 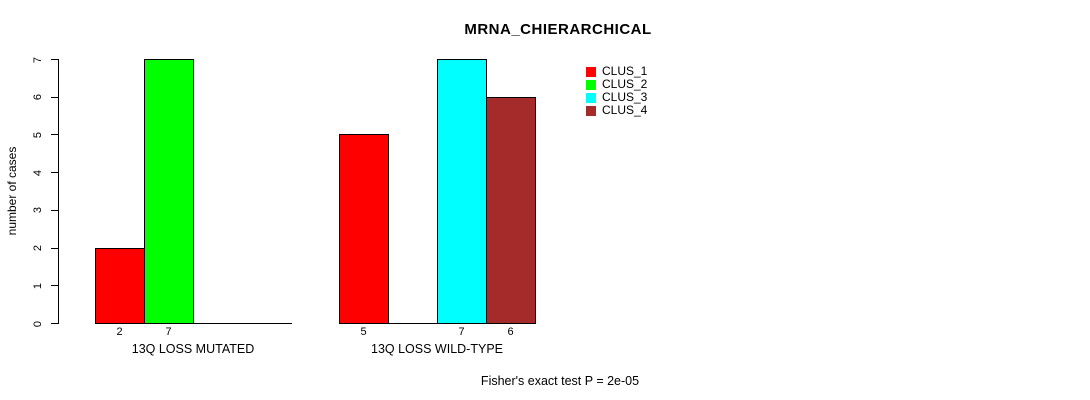 I want to click on legend-label: CLUS_1, so click(x=625, y=71).